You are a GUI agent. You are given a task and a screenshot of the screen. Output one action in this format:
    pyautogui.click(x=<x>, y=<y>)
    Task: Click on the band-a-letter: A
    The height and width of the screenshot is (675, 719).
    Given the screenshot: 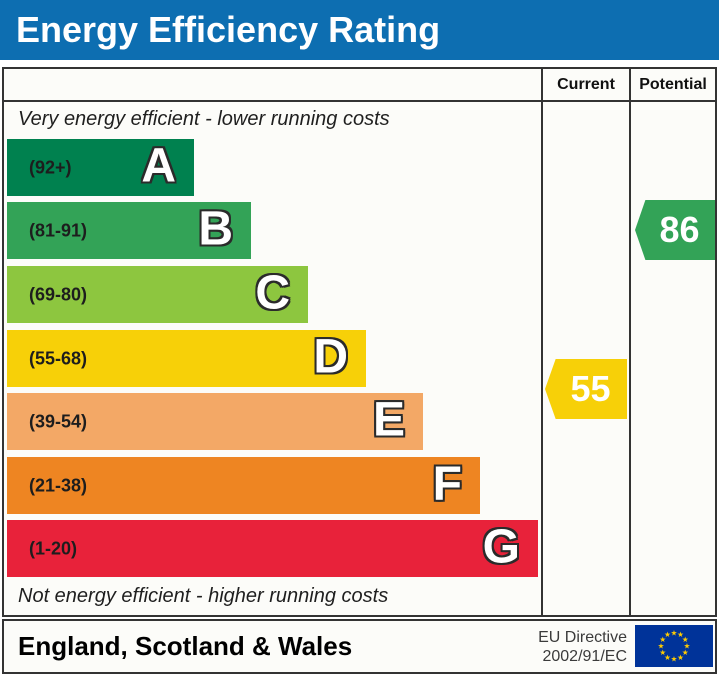 What is the action you would take?
    pyautogui.click(x=158, y=166)
    